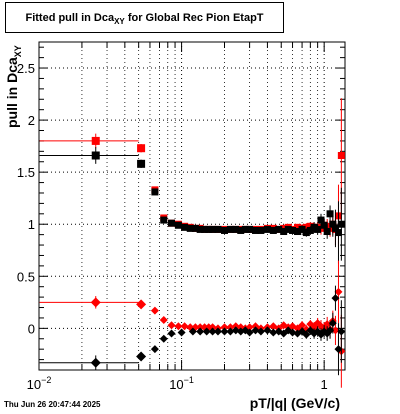 This screenshot has height=414, width=400. Describe the element at coordinates (52, 404) in the screenshot. I see `timestamp: Thu Jun 26 20:47:44 2025` at that location.